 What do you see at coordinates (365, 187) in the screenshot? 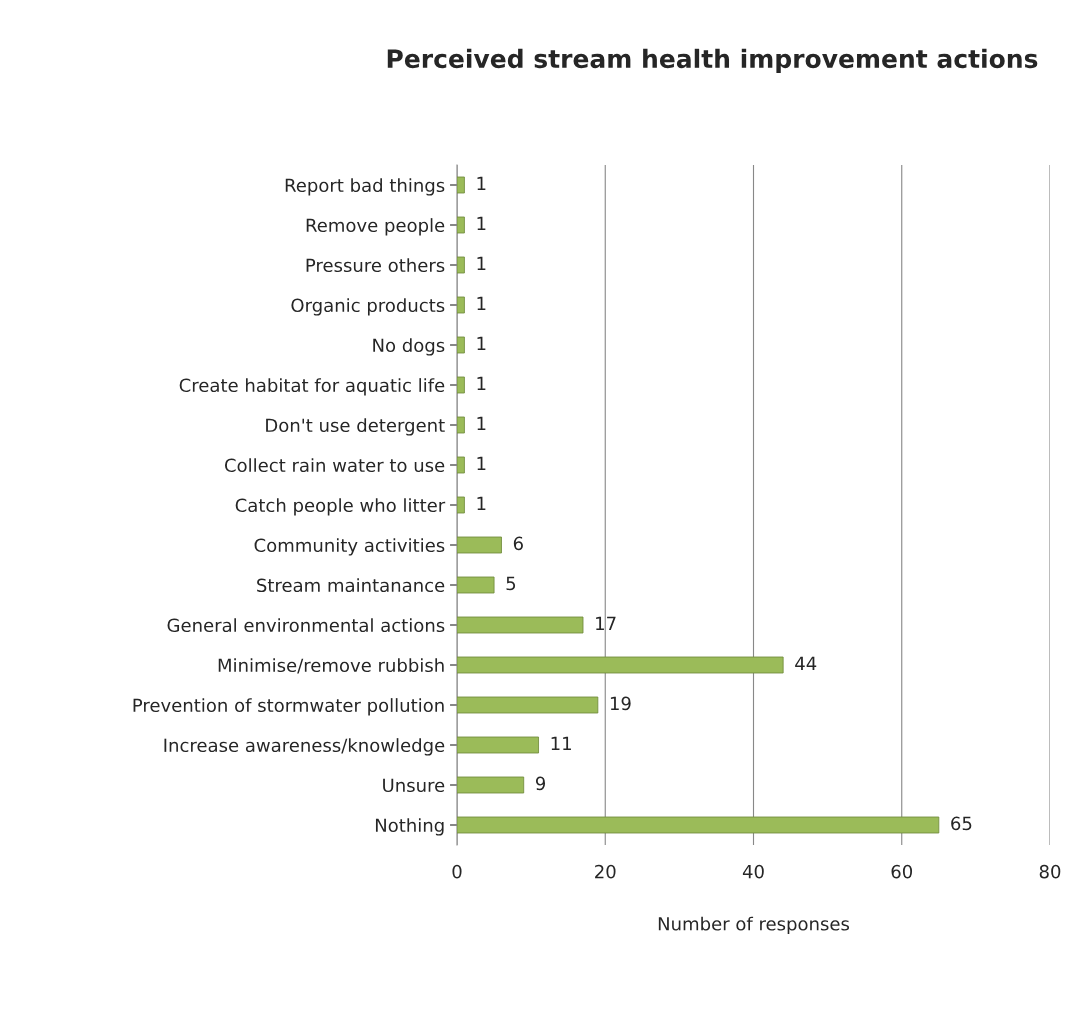
I see `y-tick-label: Report bad things` at bounding box center [365, 187].